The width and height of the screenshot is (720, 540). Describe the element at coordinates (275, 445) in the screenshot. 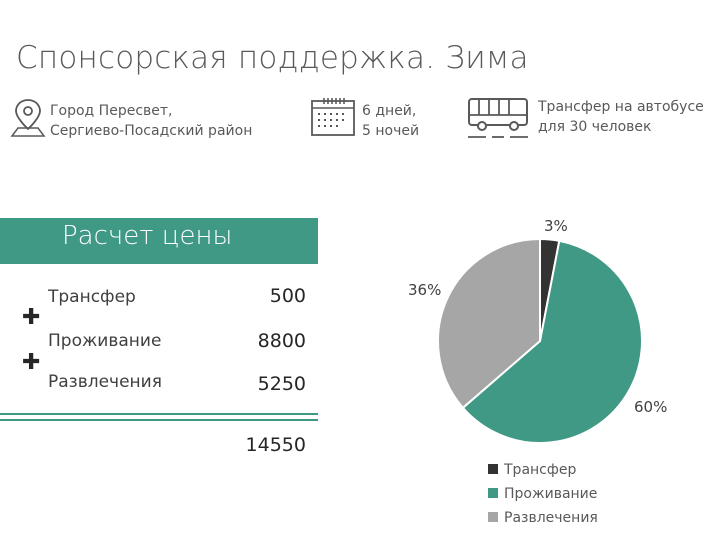

I see `total-value: 14550` at that location.